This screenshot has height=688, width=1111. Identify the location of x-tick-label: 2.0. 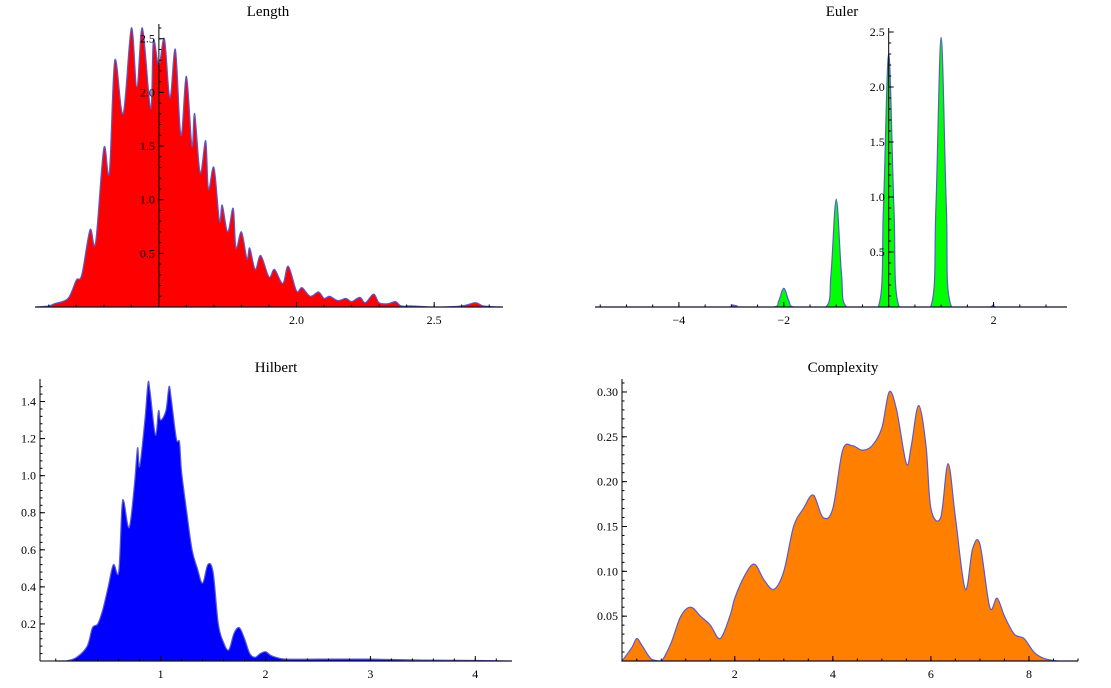
(296, 320).